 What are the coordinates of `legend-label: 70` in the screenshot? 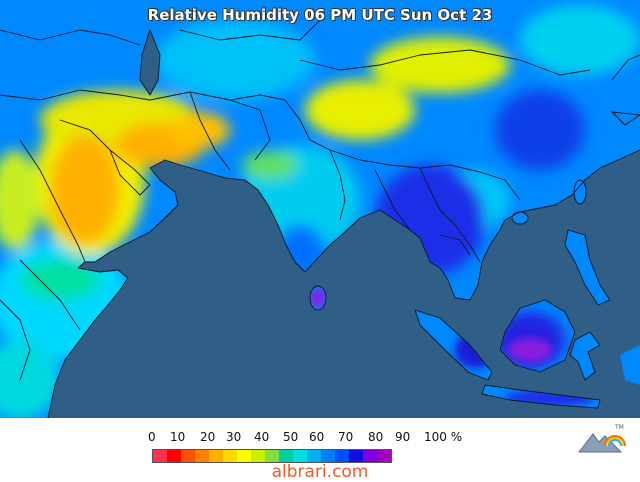 It's located at (346, 437).